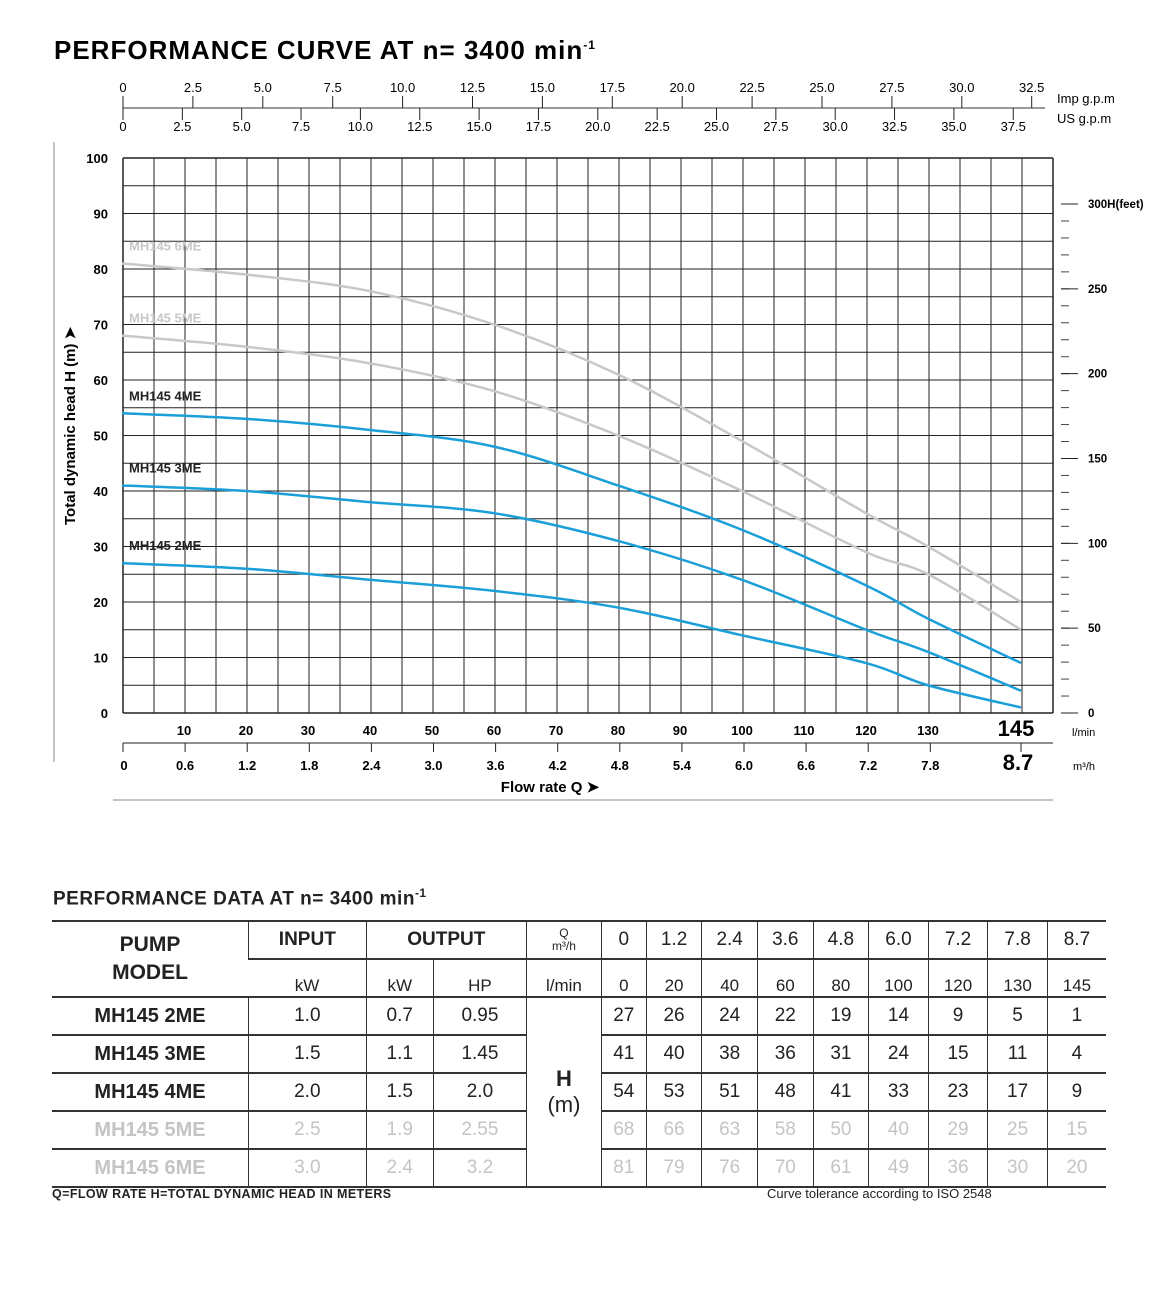  Describe the element at coordinates (446, 940) in the screenshot. I see `output-header: OUTPUT` at that location.